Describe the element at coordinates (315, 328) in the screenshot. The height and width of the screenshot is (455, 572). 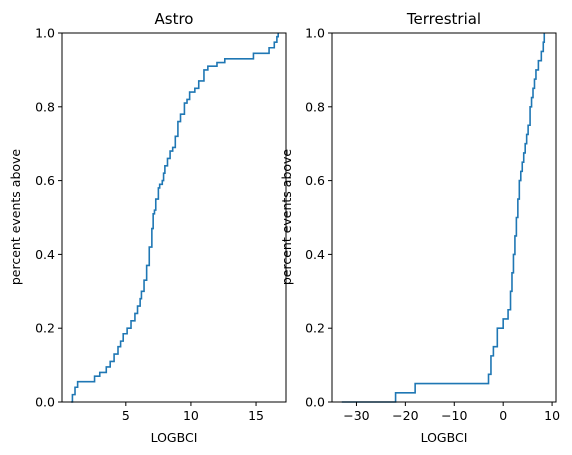
I see `terrestrial-y-tick-label: 0.2` at that location.